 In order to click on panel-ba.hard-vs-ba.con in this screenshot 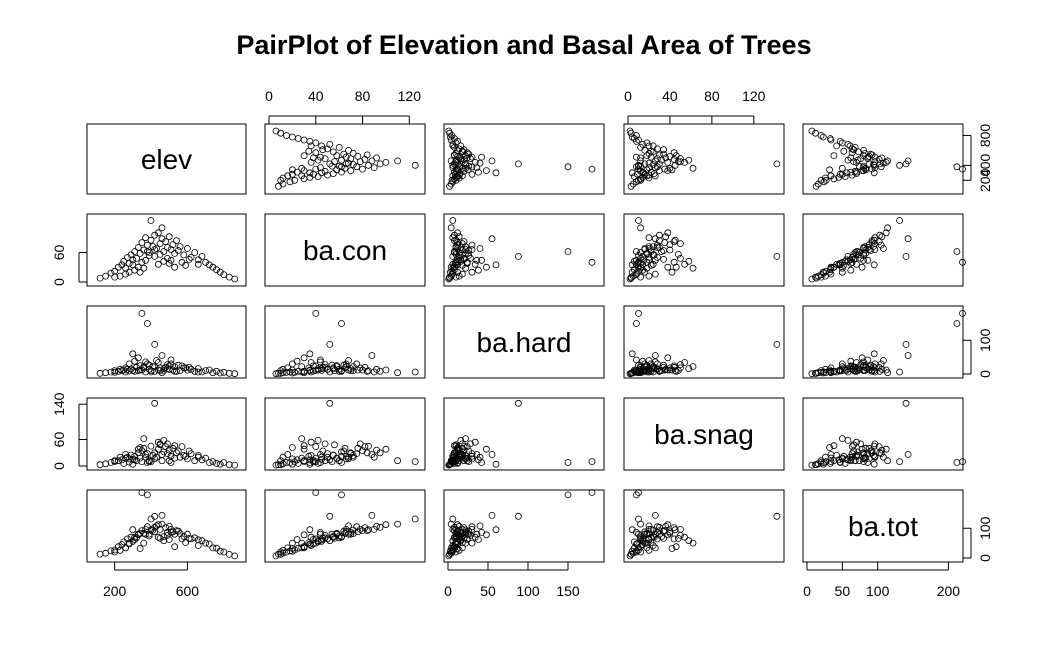, I will do `click(345, 342)`.